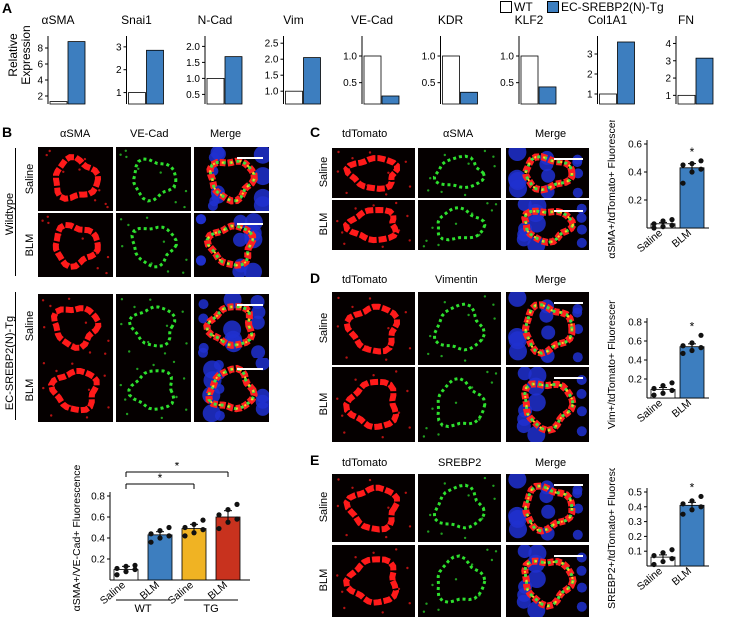 The width and height of the screenshot is (730, 622). I want to click on merge-red, so click(548, 329).